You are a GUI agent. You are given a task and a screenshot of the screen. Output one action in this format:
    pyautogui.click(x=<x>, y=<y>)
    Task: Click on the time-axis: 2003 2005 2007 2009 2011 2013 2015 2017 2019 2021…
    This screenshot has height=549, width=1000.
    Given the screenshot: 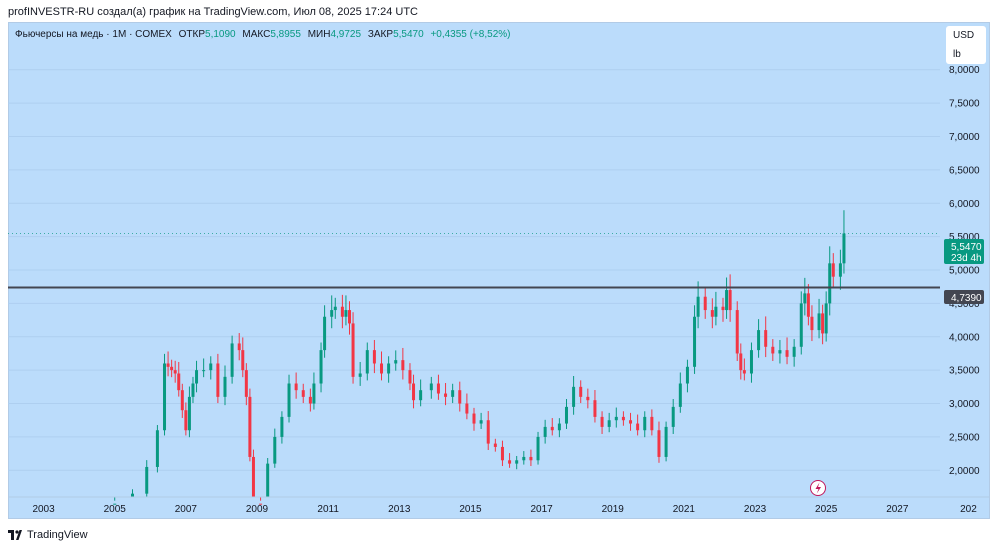 What is the action you would take?
    pyautogui.click(x=499, y=505)
    